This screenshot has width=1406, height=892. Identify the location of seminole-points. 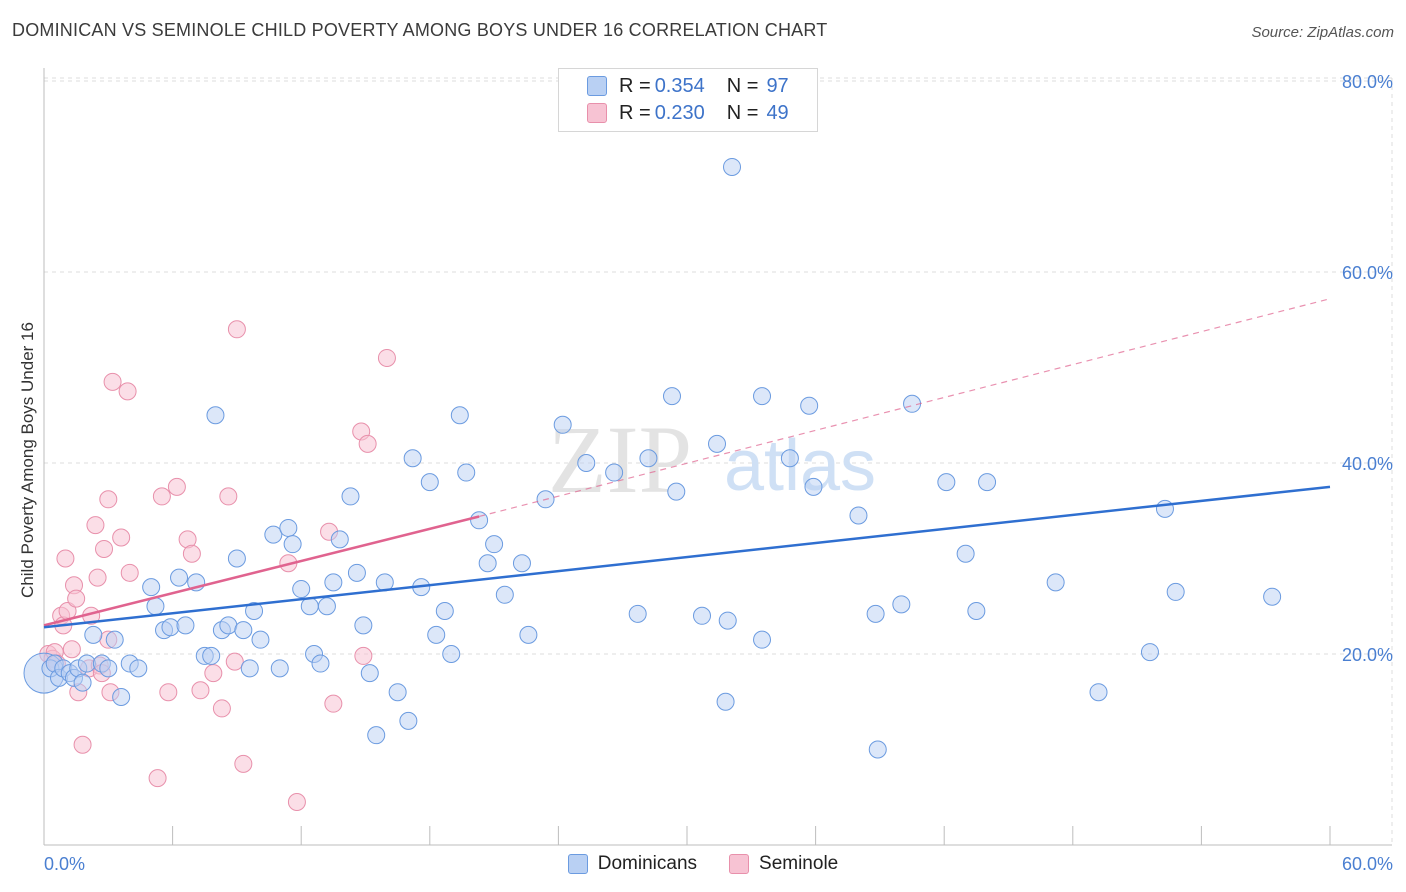
(217, 566).